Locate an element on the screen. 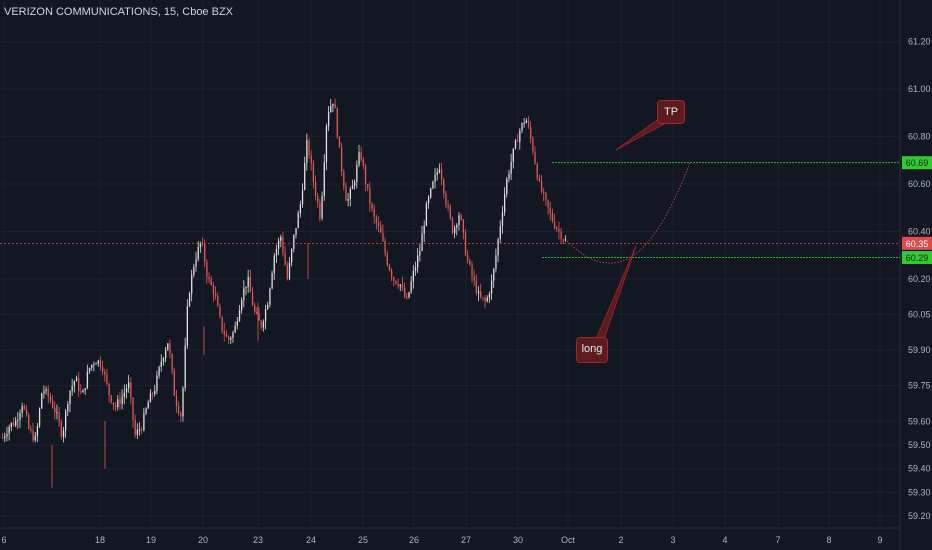  x-tick-label: 2 is located at coordinates (620, 540).